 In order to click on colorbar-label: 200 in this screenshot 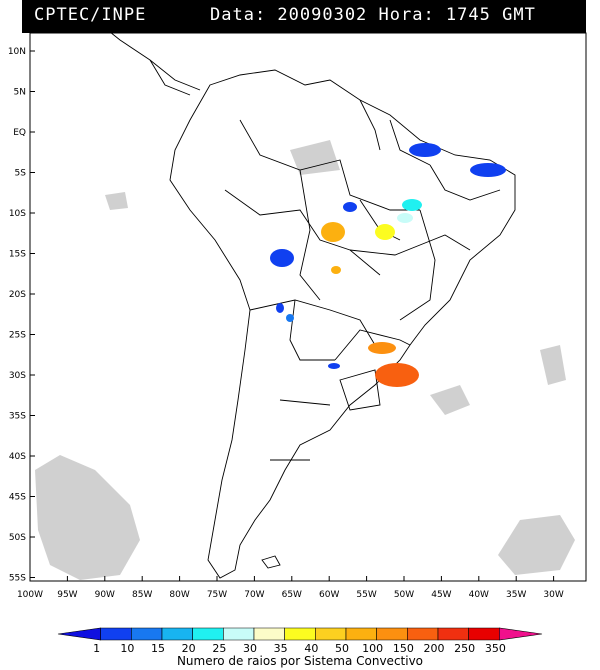, I will do `click(434, 648)`.